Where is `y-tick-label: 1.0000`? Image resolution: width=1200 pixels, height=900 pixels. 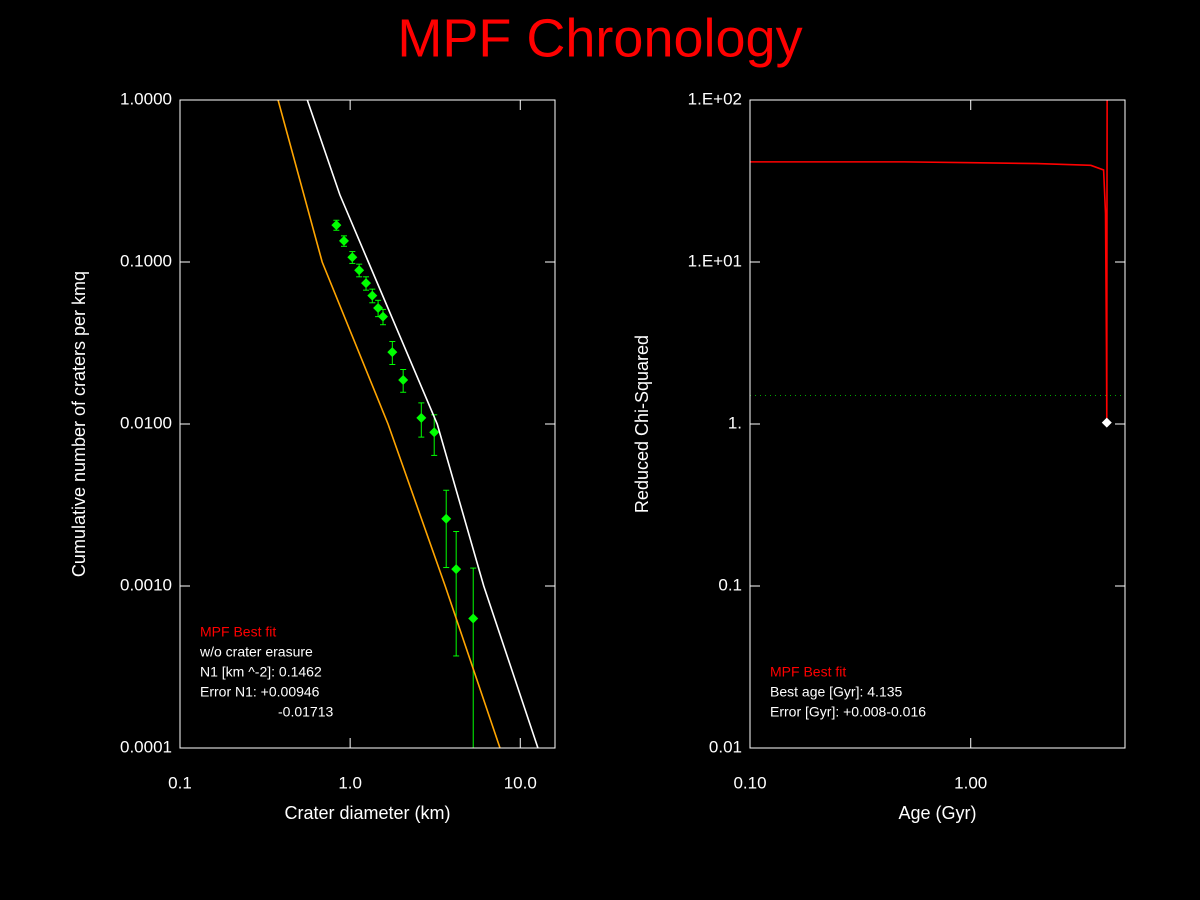
y-tick-label: 1.0000 is located at coordinates (146, 98).